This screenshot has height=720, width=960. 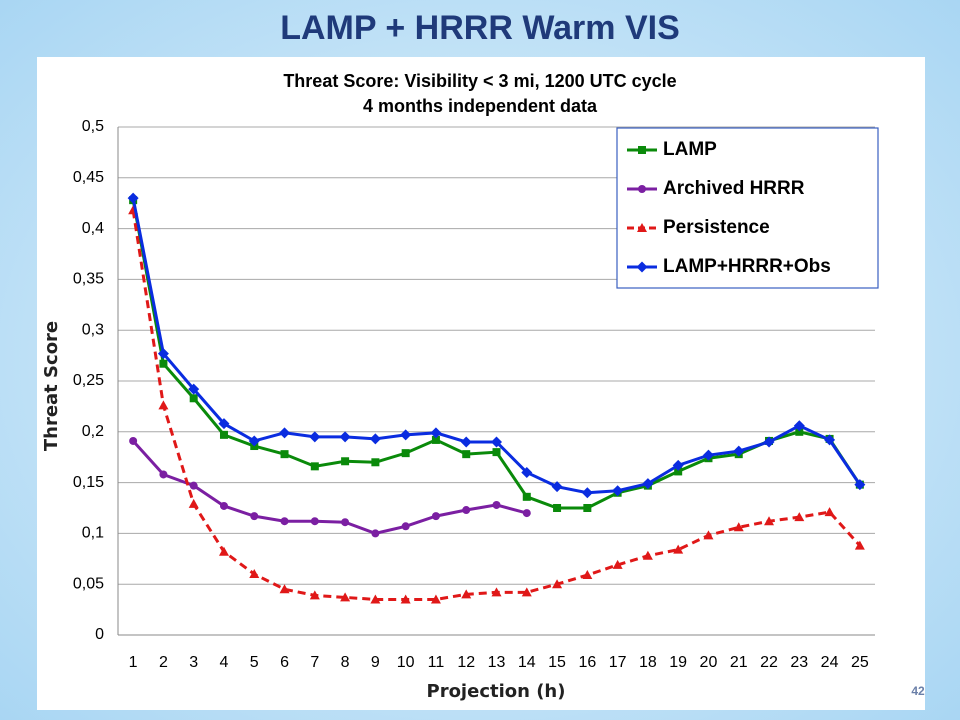 What do you see at coordinates (618, 662) in the screenshot?
I see `x-tick-label: 17` at bounding box center [618, 662].